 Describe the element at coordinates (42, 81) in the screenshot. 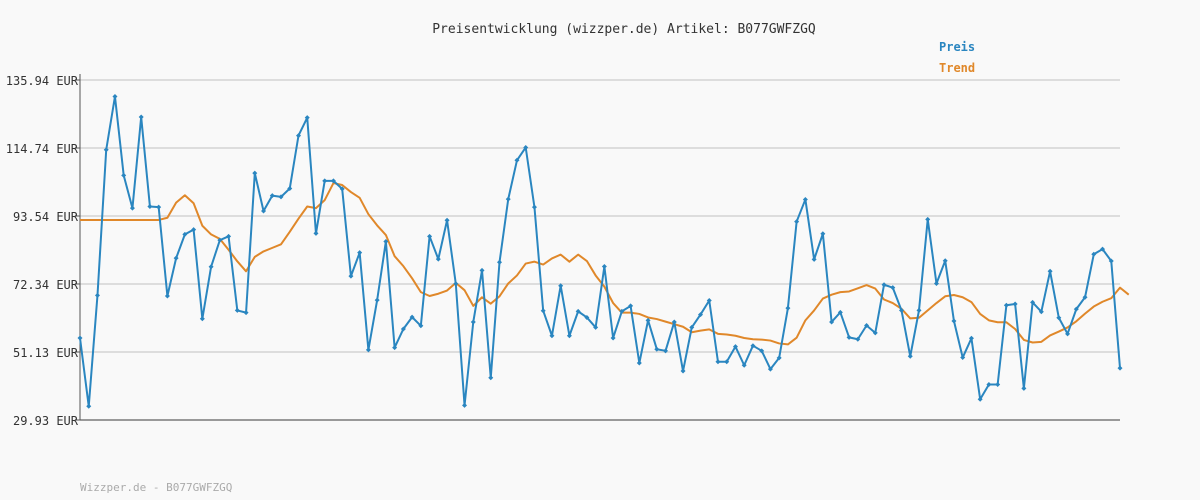

I see `y-tick-label: 135.94 EUR` at that location.